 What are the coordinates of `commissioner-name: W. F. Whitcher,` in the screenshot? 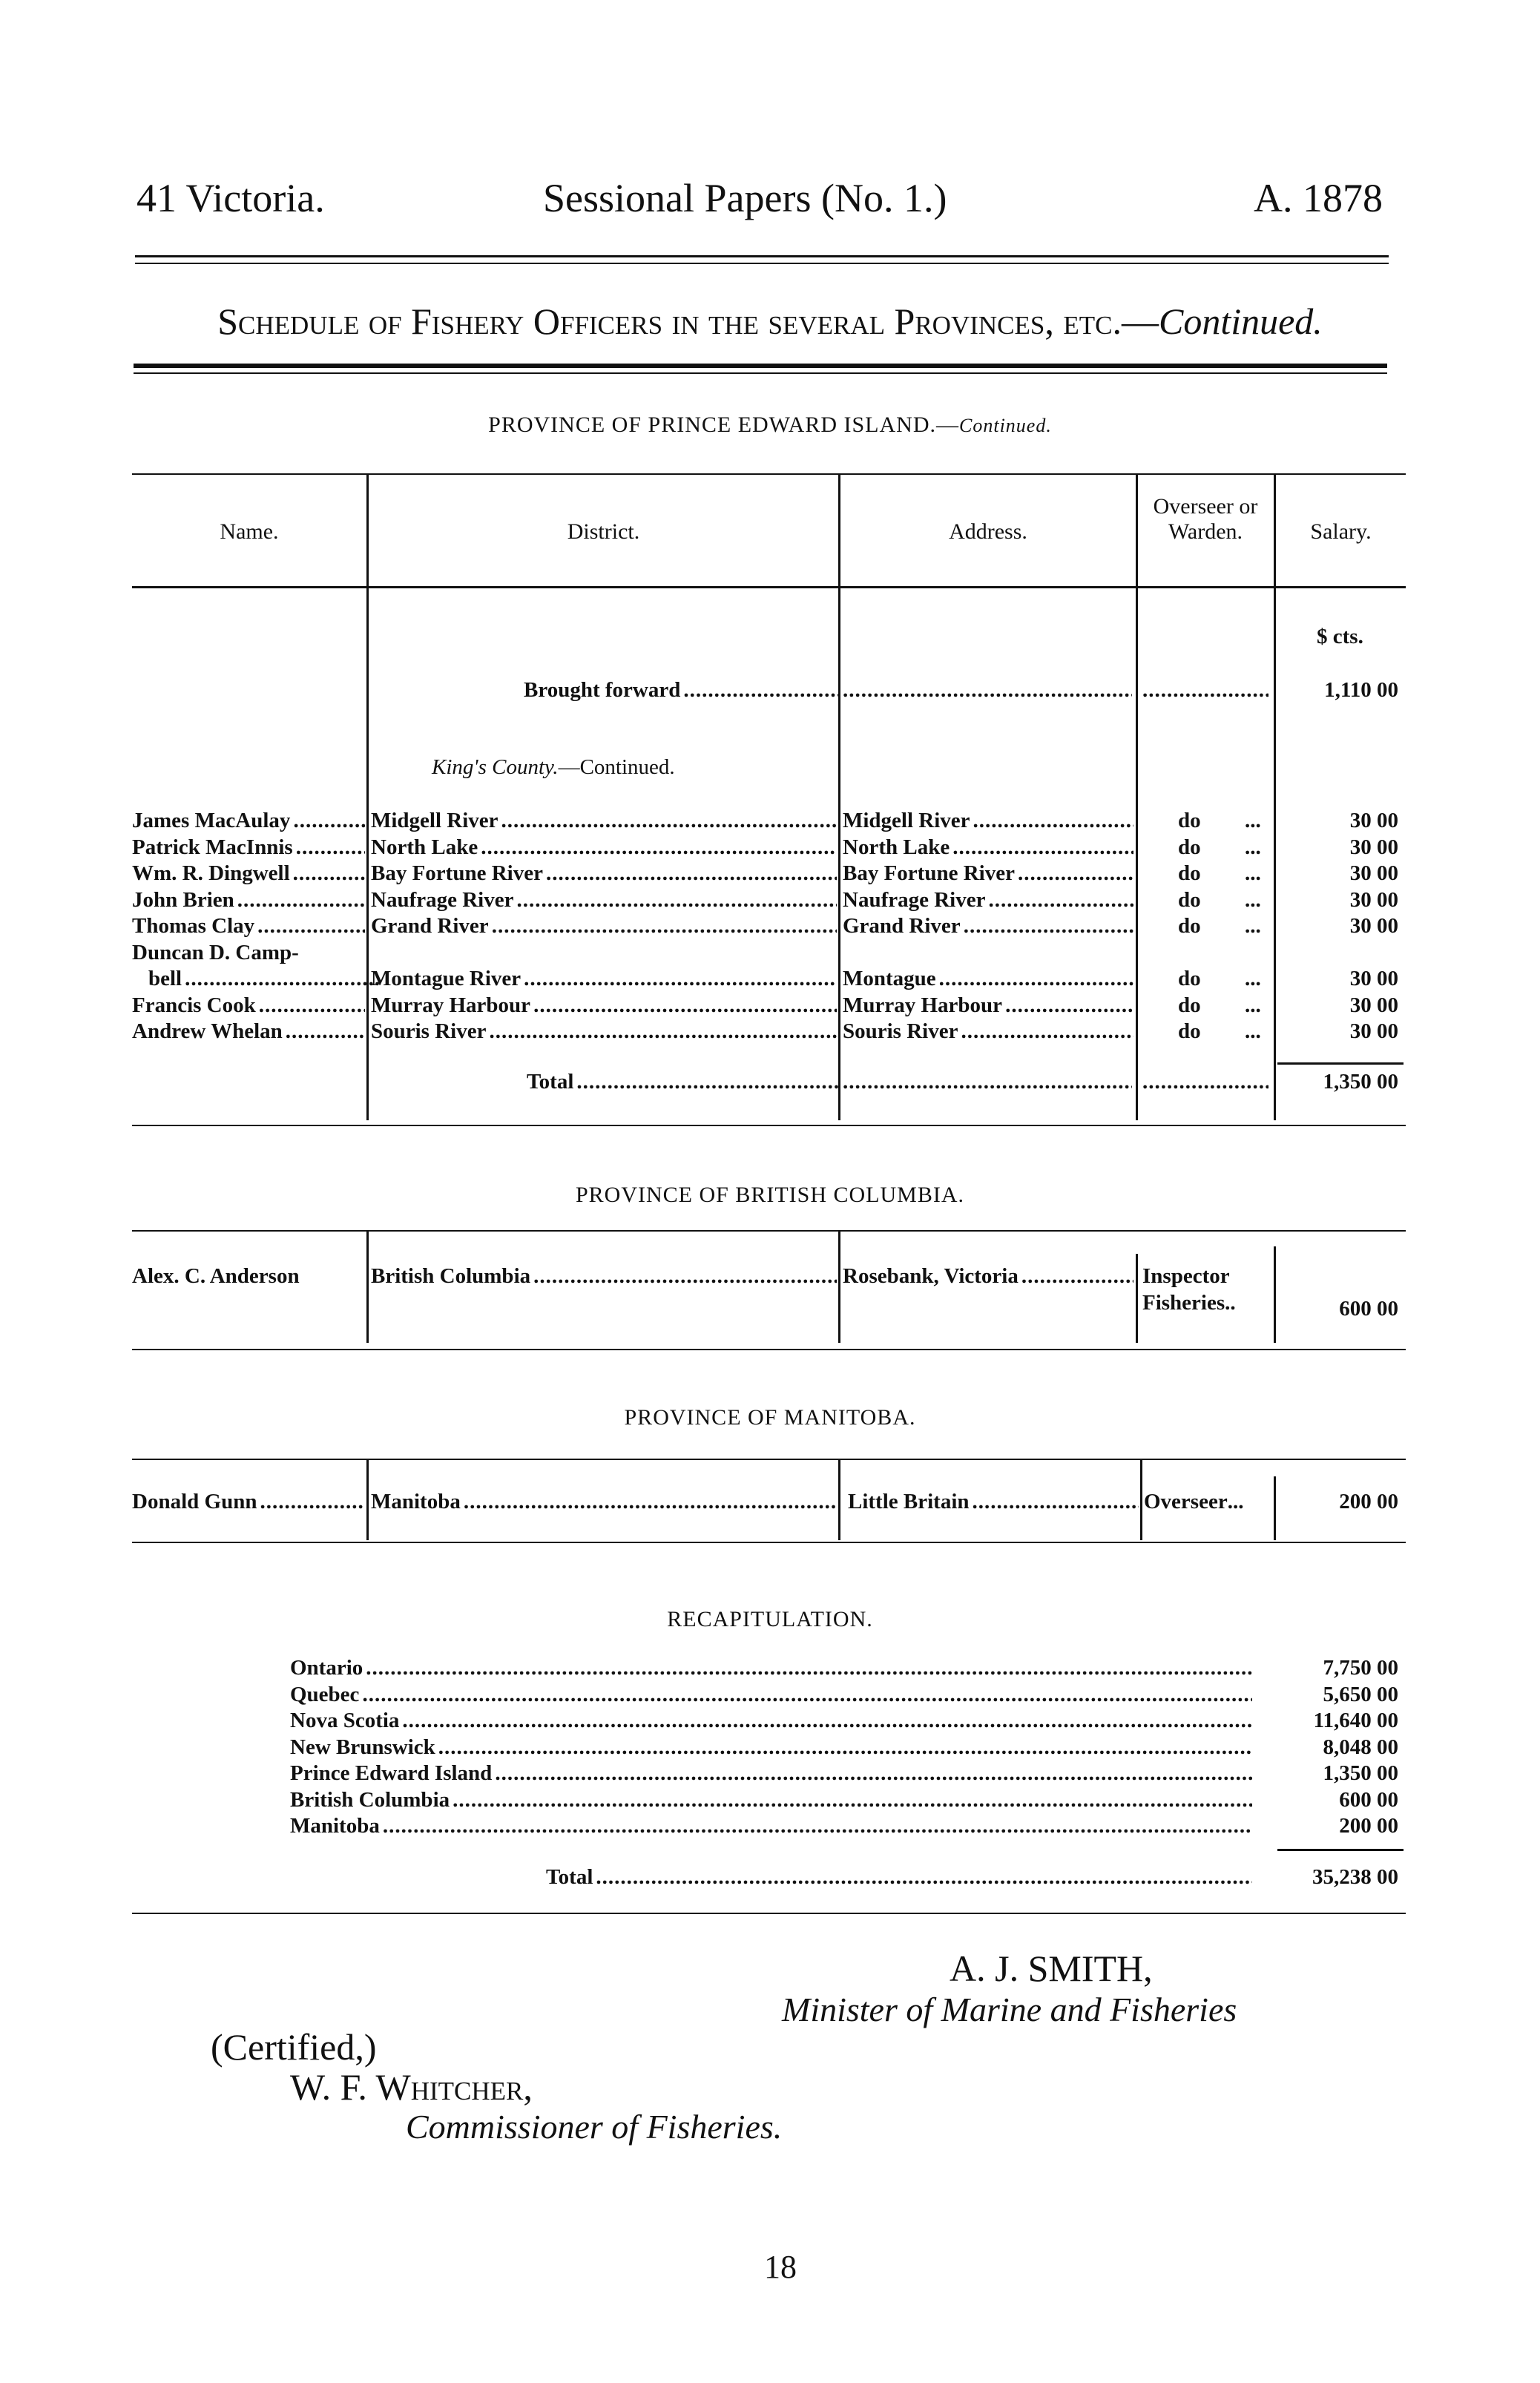 It's located at (411, 2087).